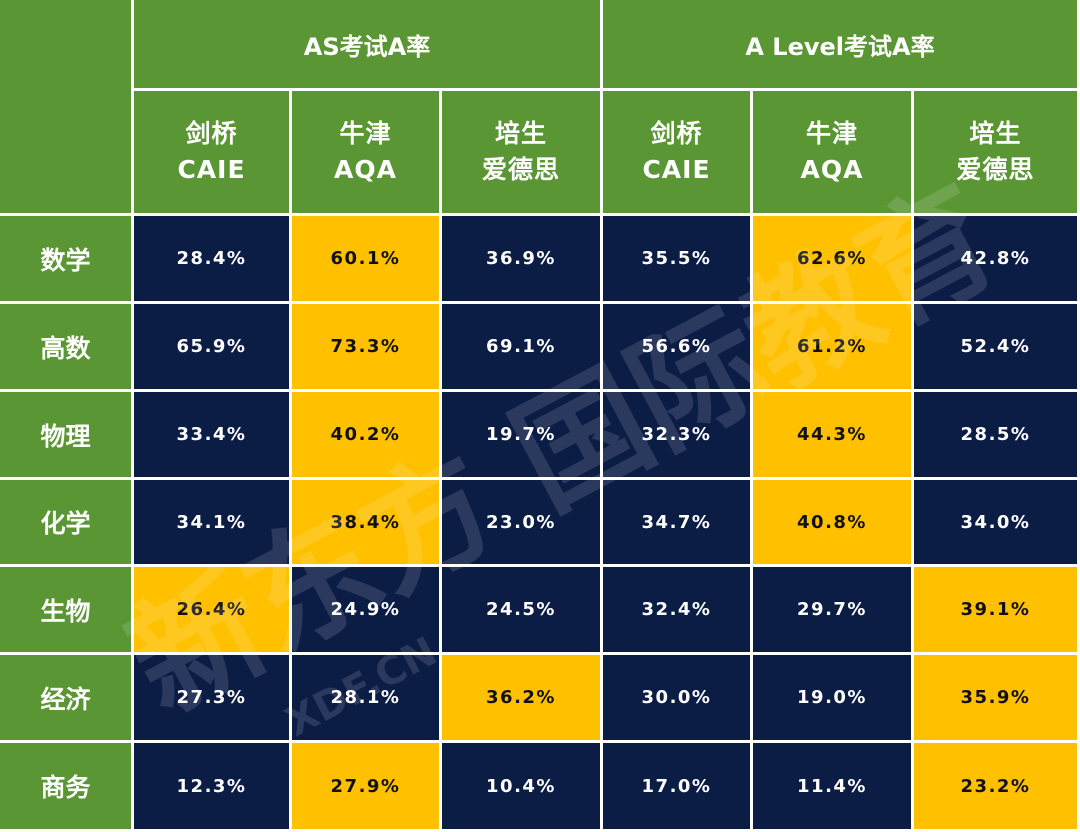 The height and width of the screenshot is (832, 1080). What do you see at coordinates (367, 523) in the screenshot?
I see `value-cell: 38.4%` at bounding box center [367, 523].